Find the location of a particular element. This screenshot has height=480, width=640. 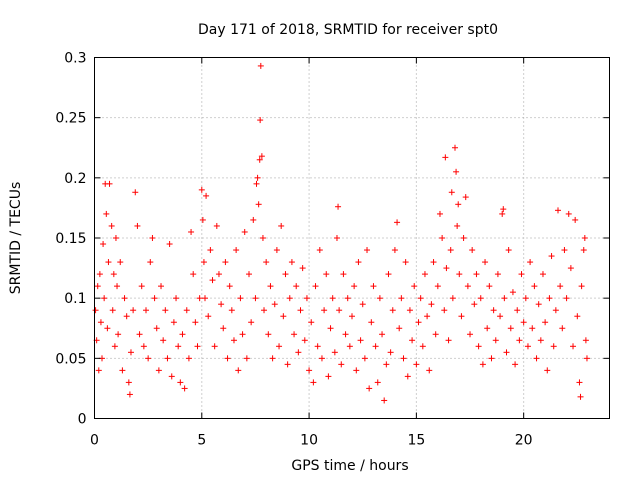

x-tick-label: 0 is located at coordinates (94, 441).